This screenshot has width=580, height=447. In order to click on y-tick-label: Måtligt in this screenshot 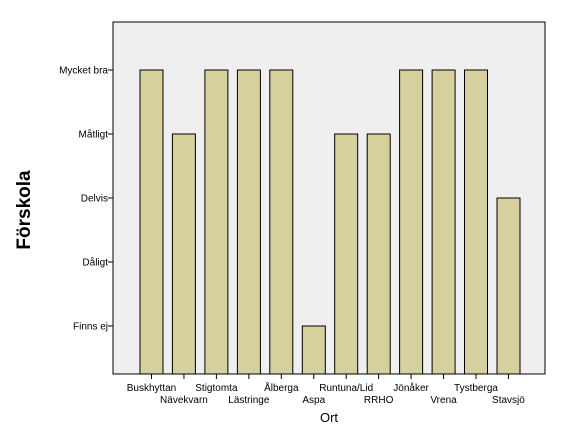, I will do `click(94, 135)`.